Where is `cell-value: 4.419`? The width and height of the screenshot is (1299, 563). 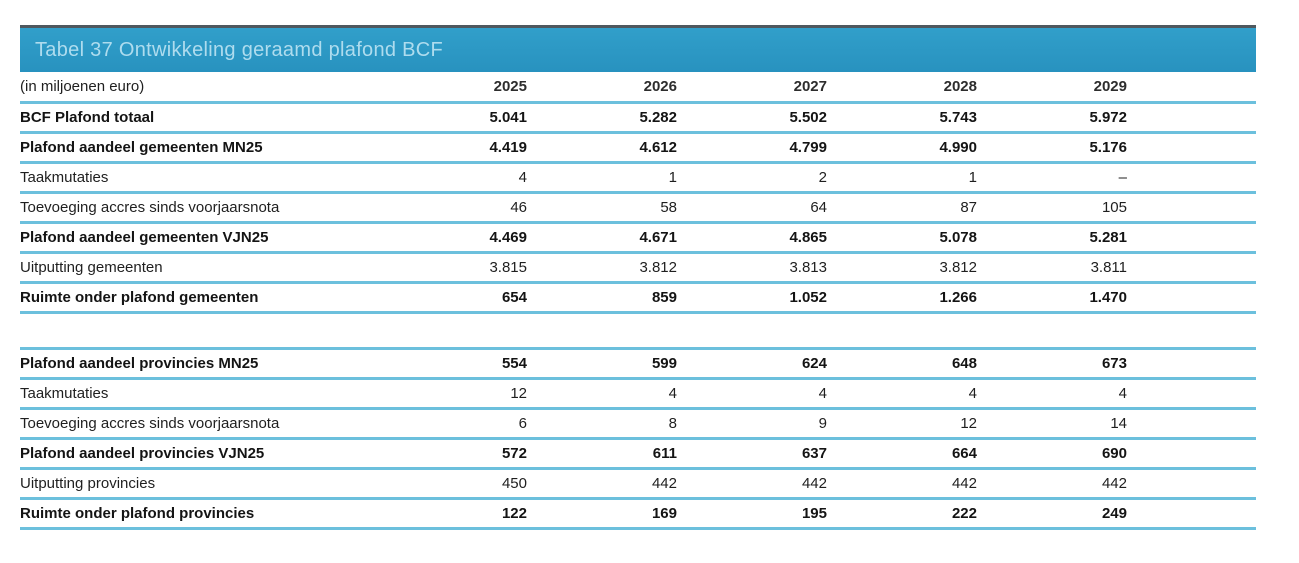
cell-value: 4.419 is located at coordinates (508, 147).